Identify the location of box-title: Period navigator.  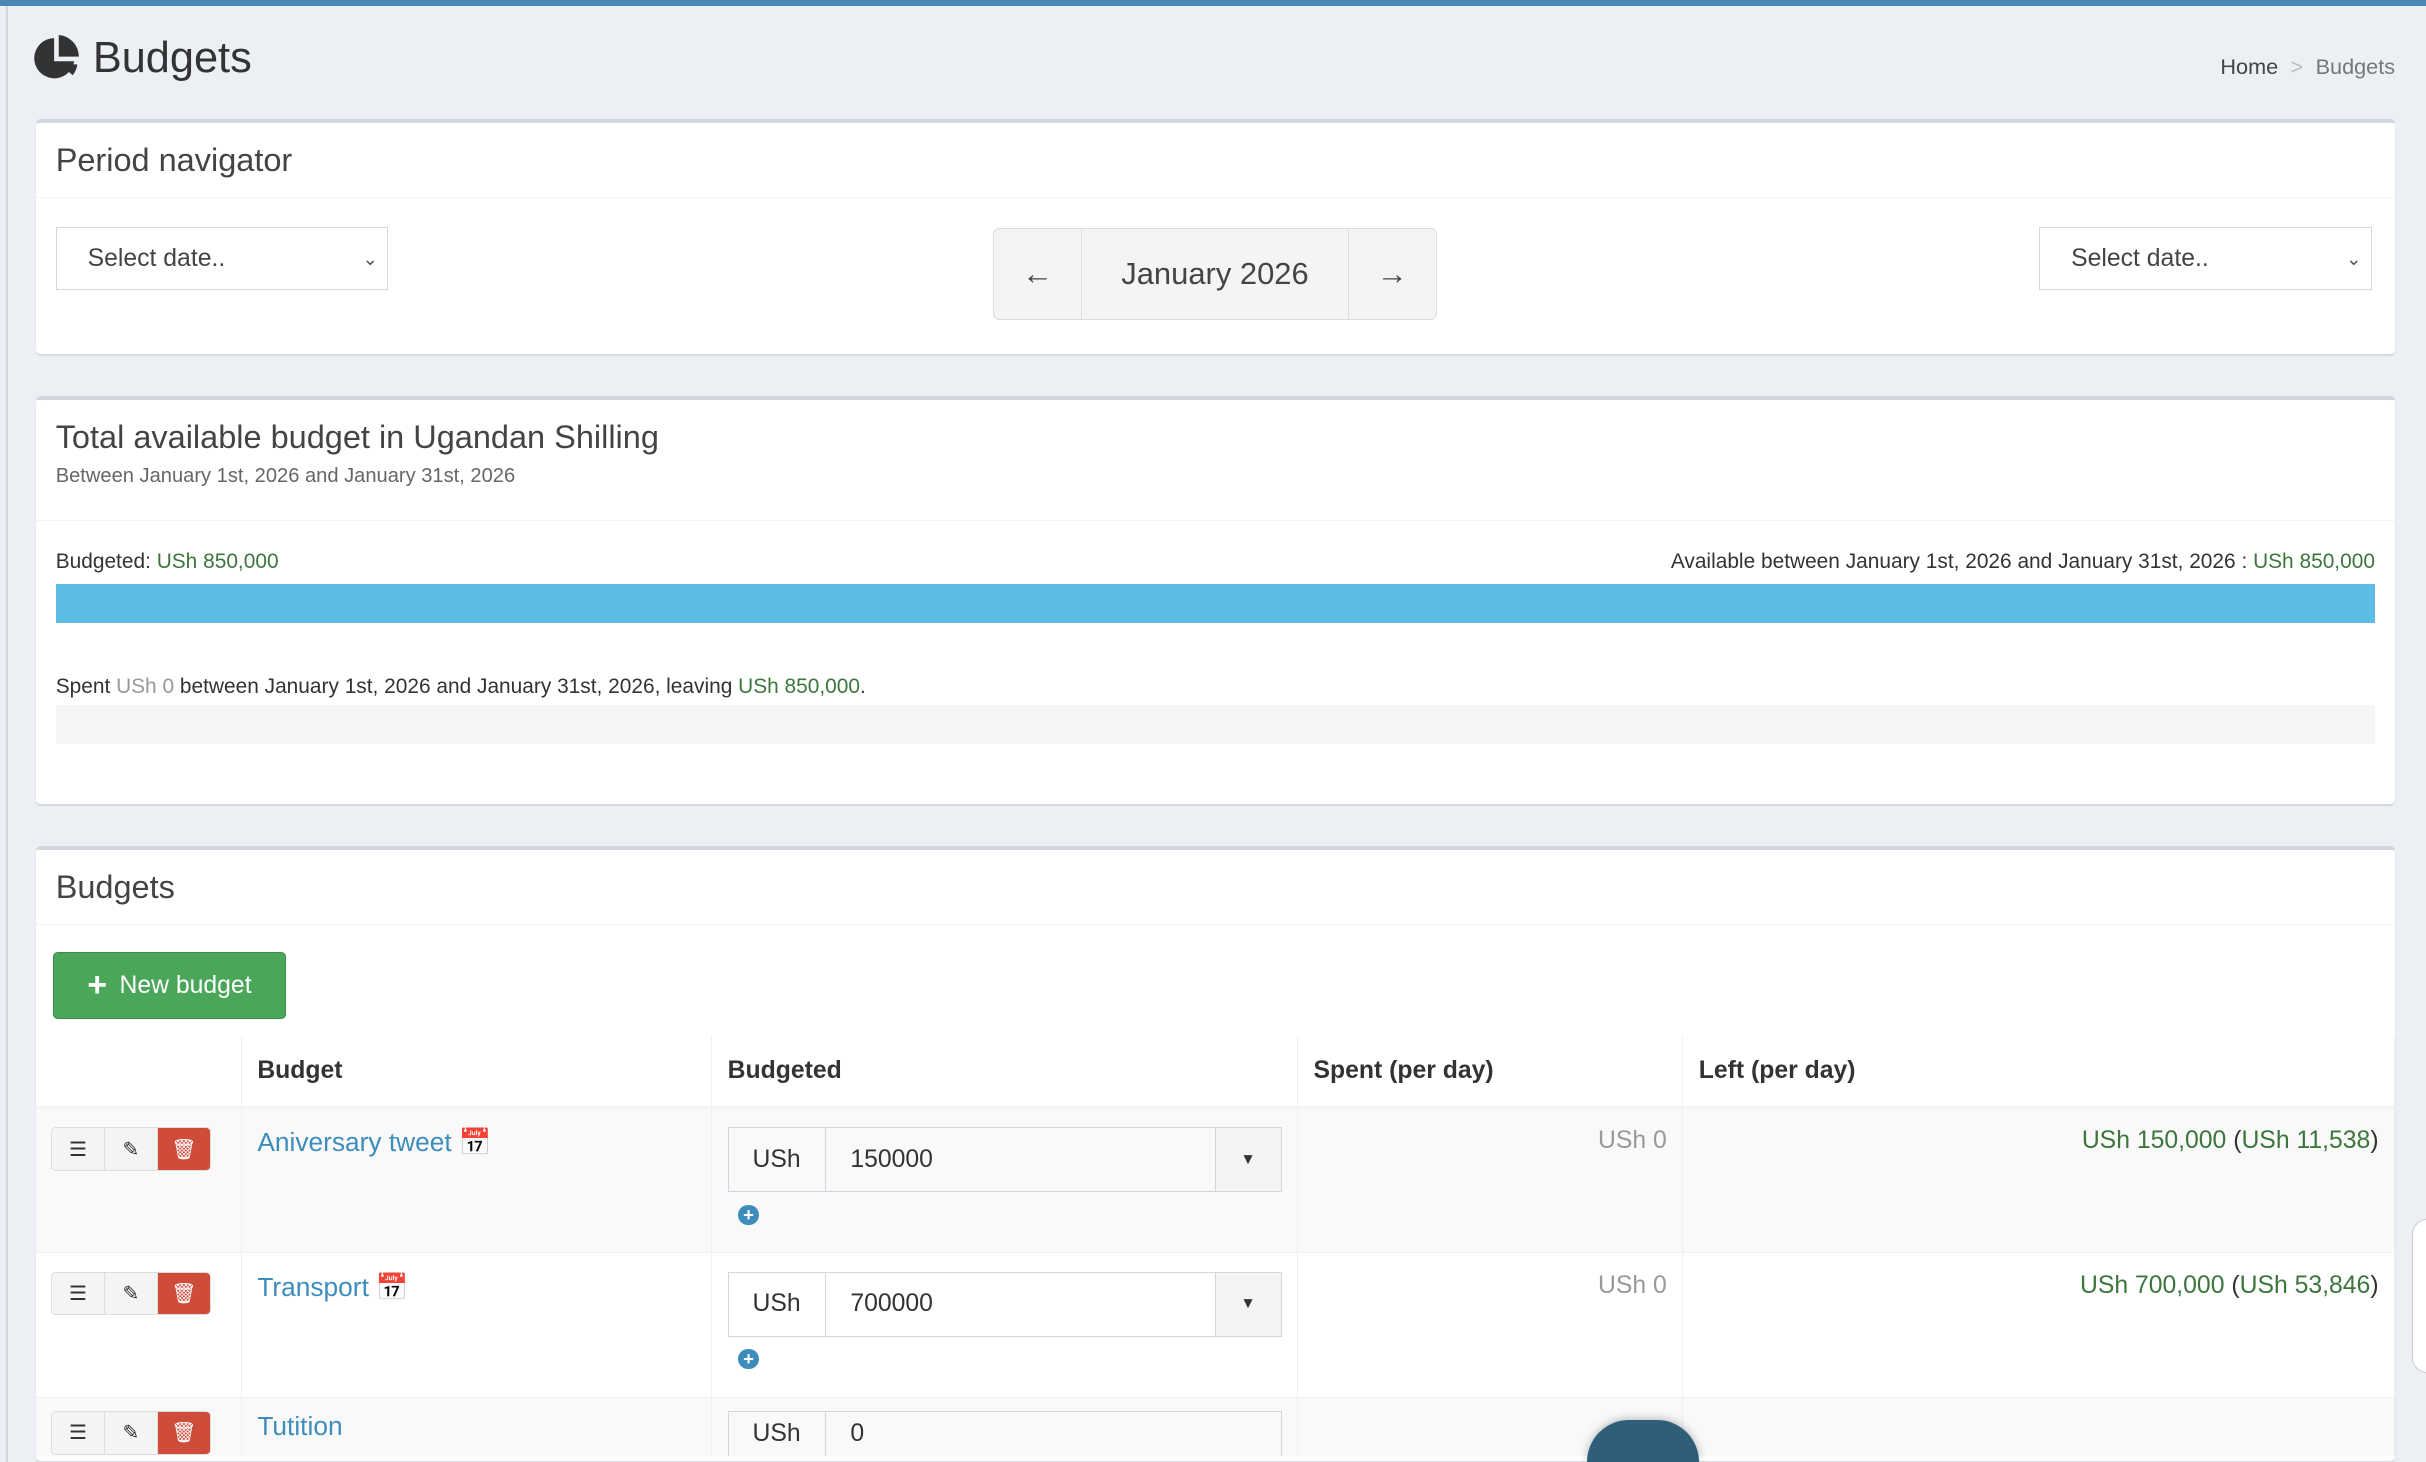
(1215, 161).